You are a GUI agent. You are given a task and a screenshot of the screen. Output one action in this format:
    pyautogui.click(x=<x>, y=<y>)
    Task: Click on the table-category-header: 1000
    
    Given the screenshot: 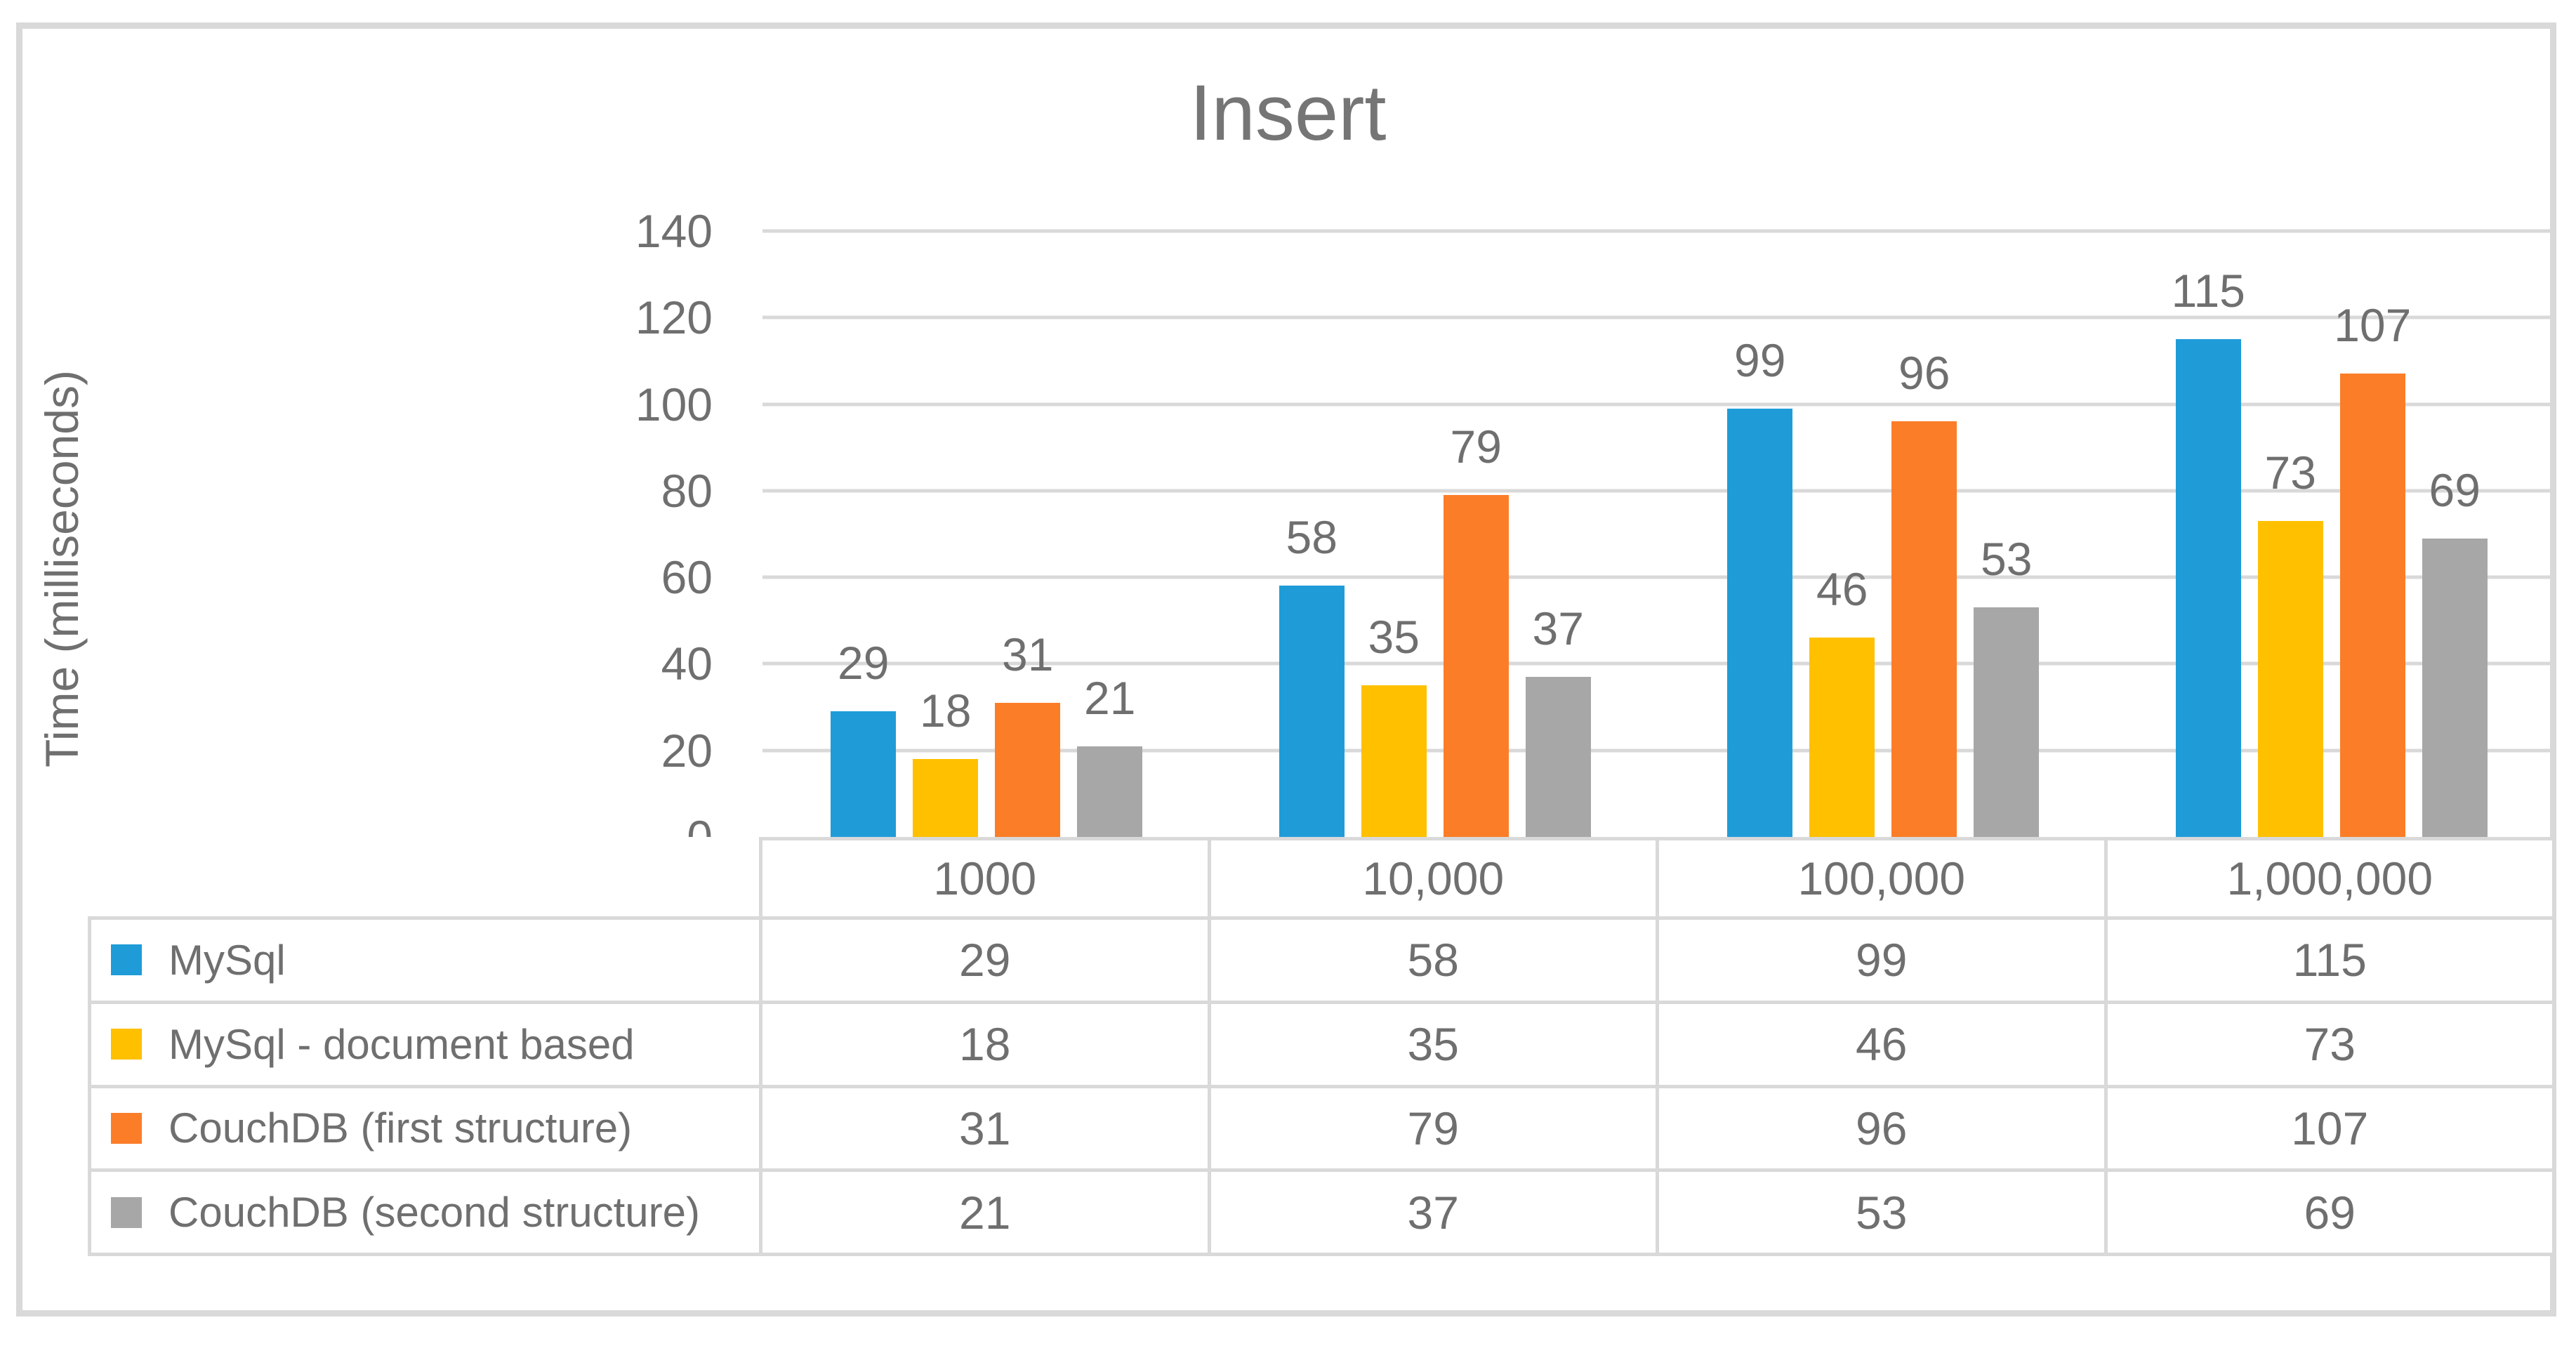 What is the action you would take?
    pyautogui.click(x=986, y=878)
    